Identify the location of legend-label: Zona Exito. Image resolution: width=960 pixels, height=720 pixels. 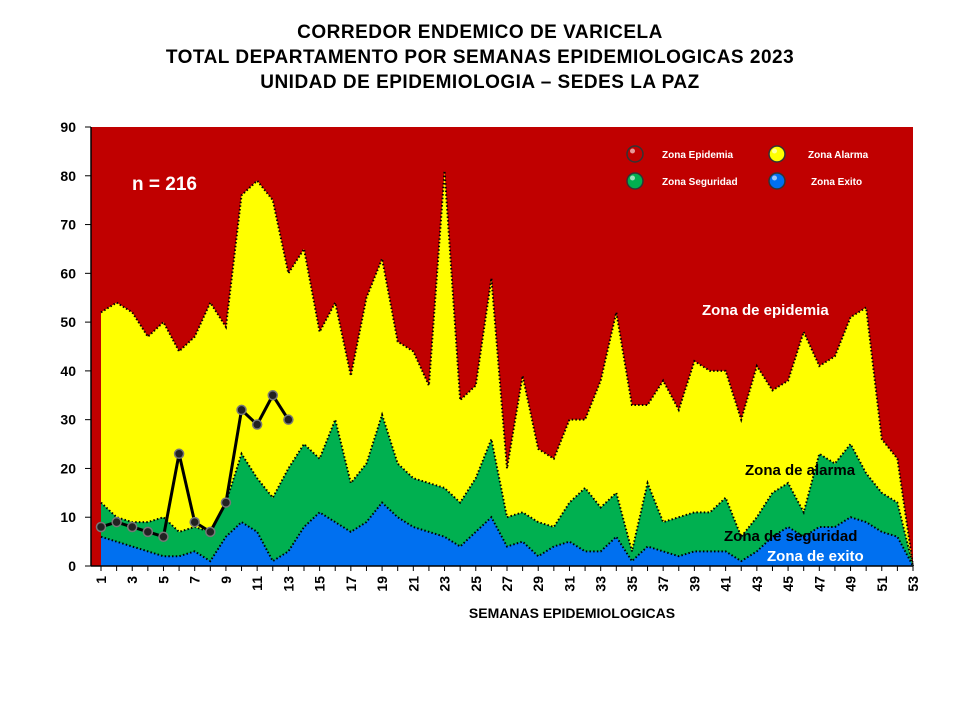
(836, 182).